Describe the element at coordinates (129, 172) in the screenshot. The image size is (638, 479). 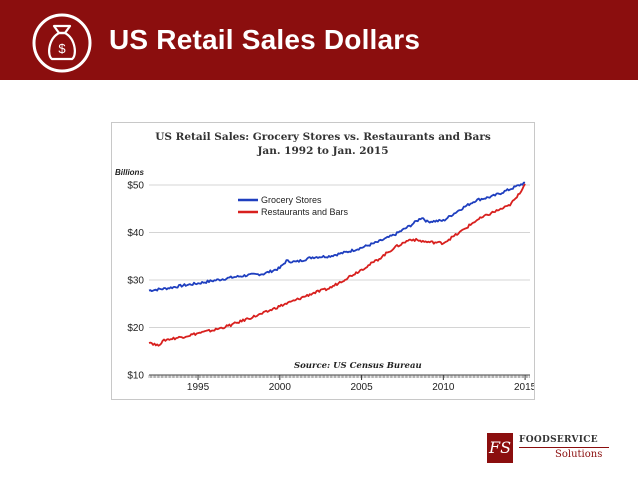
I see `y-unit-label: Billions` at that location.